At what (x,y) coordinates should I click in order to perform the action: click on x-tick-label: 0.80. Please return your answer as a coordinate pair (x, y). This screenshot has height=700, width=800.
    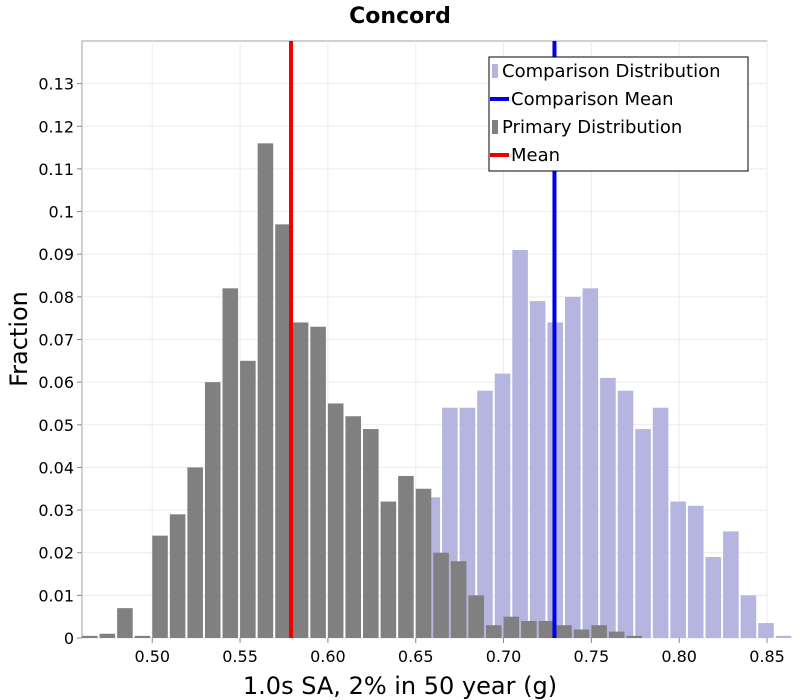
    Looking at the image, I should click on (679, 656).